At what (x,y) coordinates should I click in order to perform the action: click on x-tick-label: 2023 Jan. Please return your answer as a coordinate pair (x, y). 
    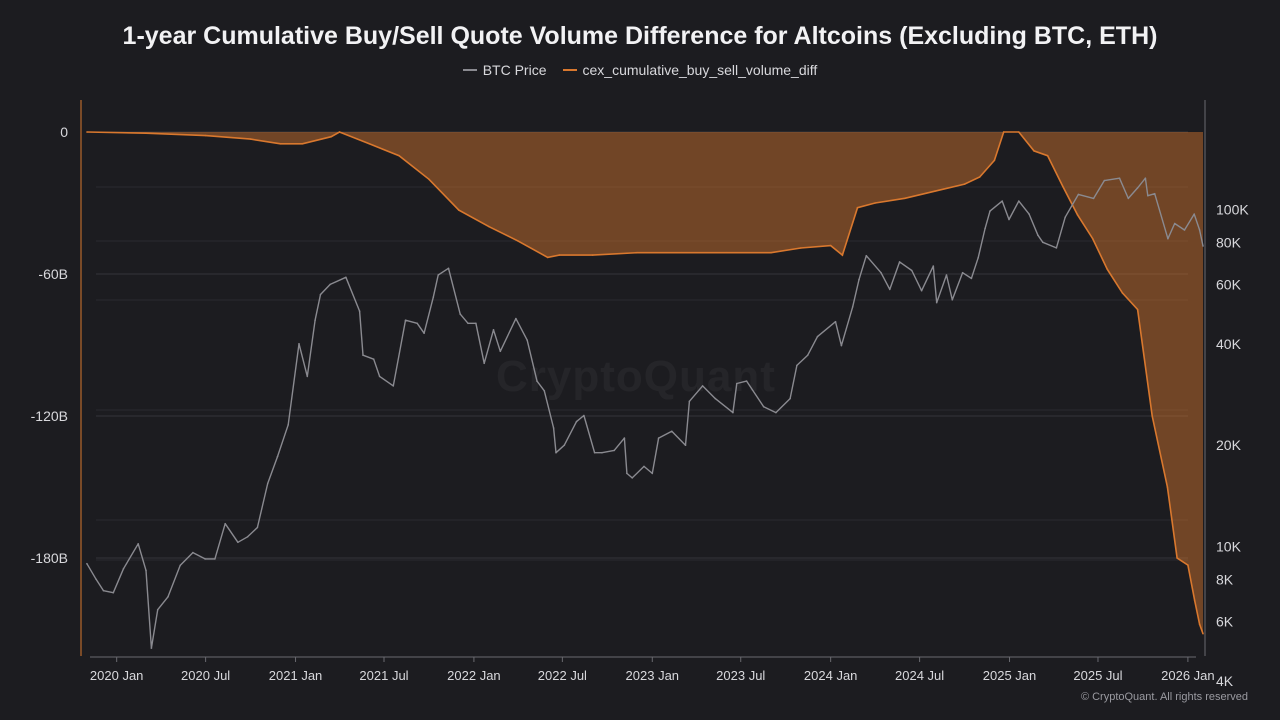
    Looking at the image, I should click on (653, 675).